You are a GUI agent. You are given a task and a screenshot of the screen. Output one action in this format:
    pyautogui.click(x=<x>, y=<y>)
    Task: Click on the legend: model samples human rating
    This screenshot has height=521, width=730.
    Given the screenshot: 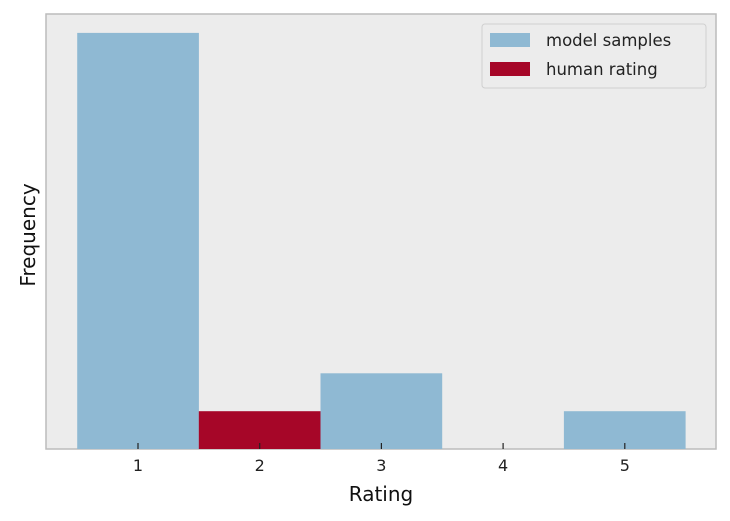 What is the action you would take?
    pyautogui.click(x=594, y=56)
    